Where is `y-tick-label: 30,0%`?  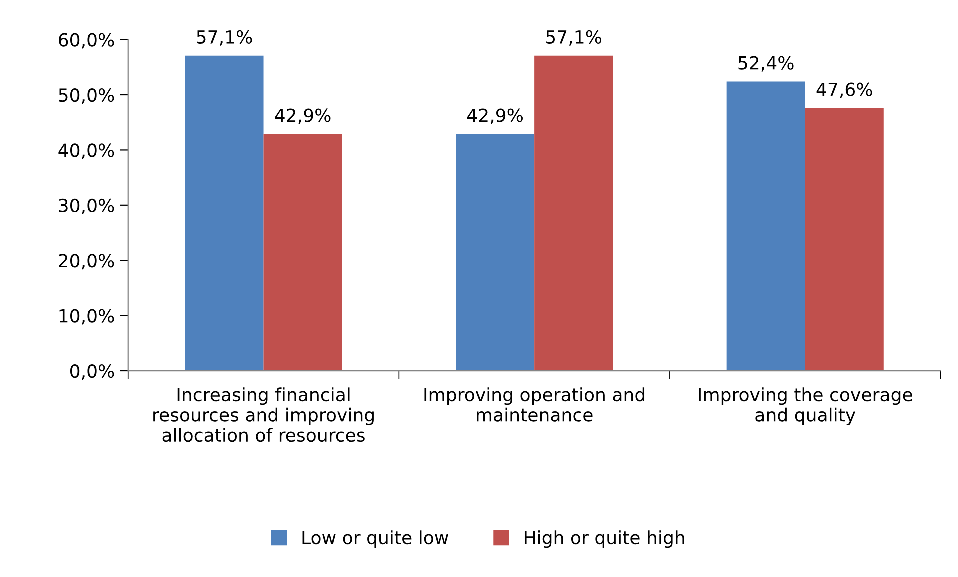 y-tick-label: 30,0% is located at coordinates (86, 206).